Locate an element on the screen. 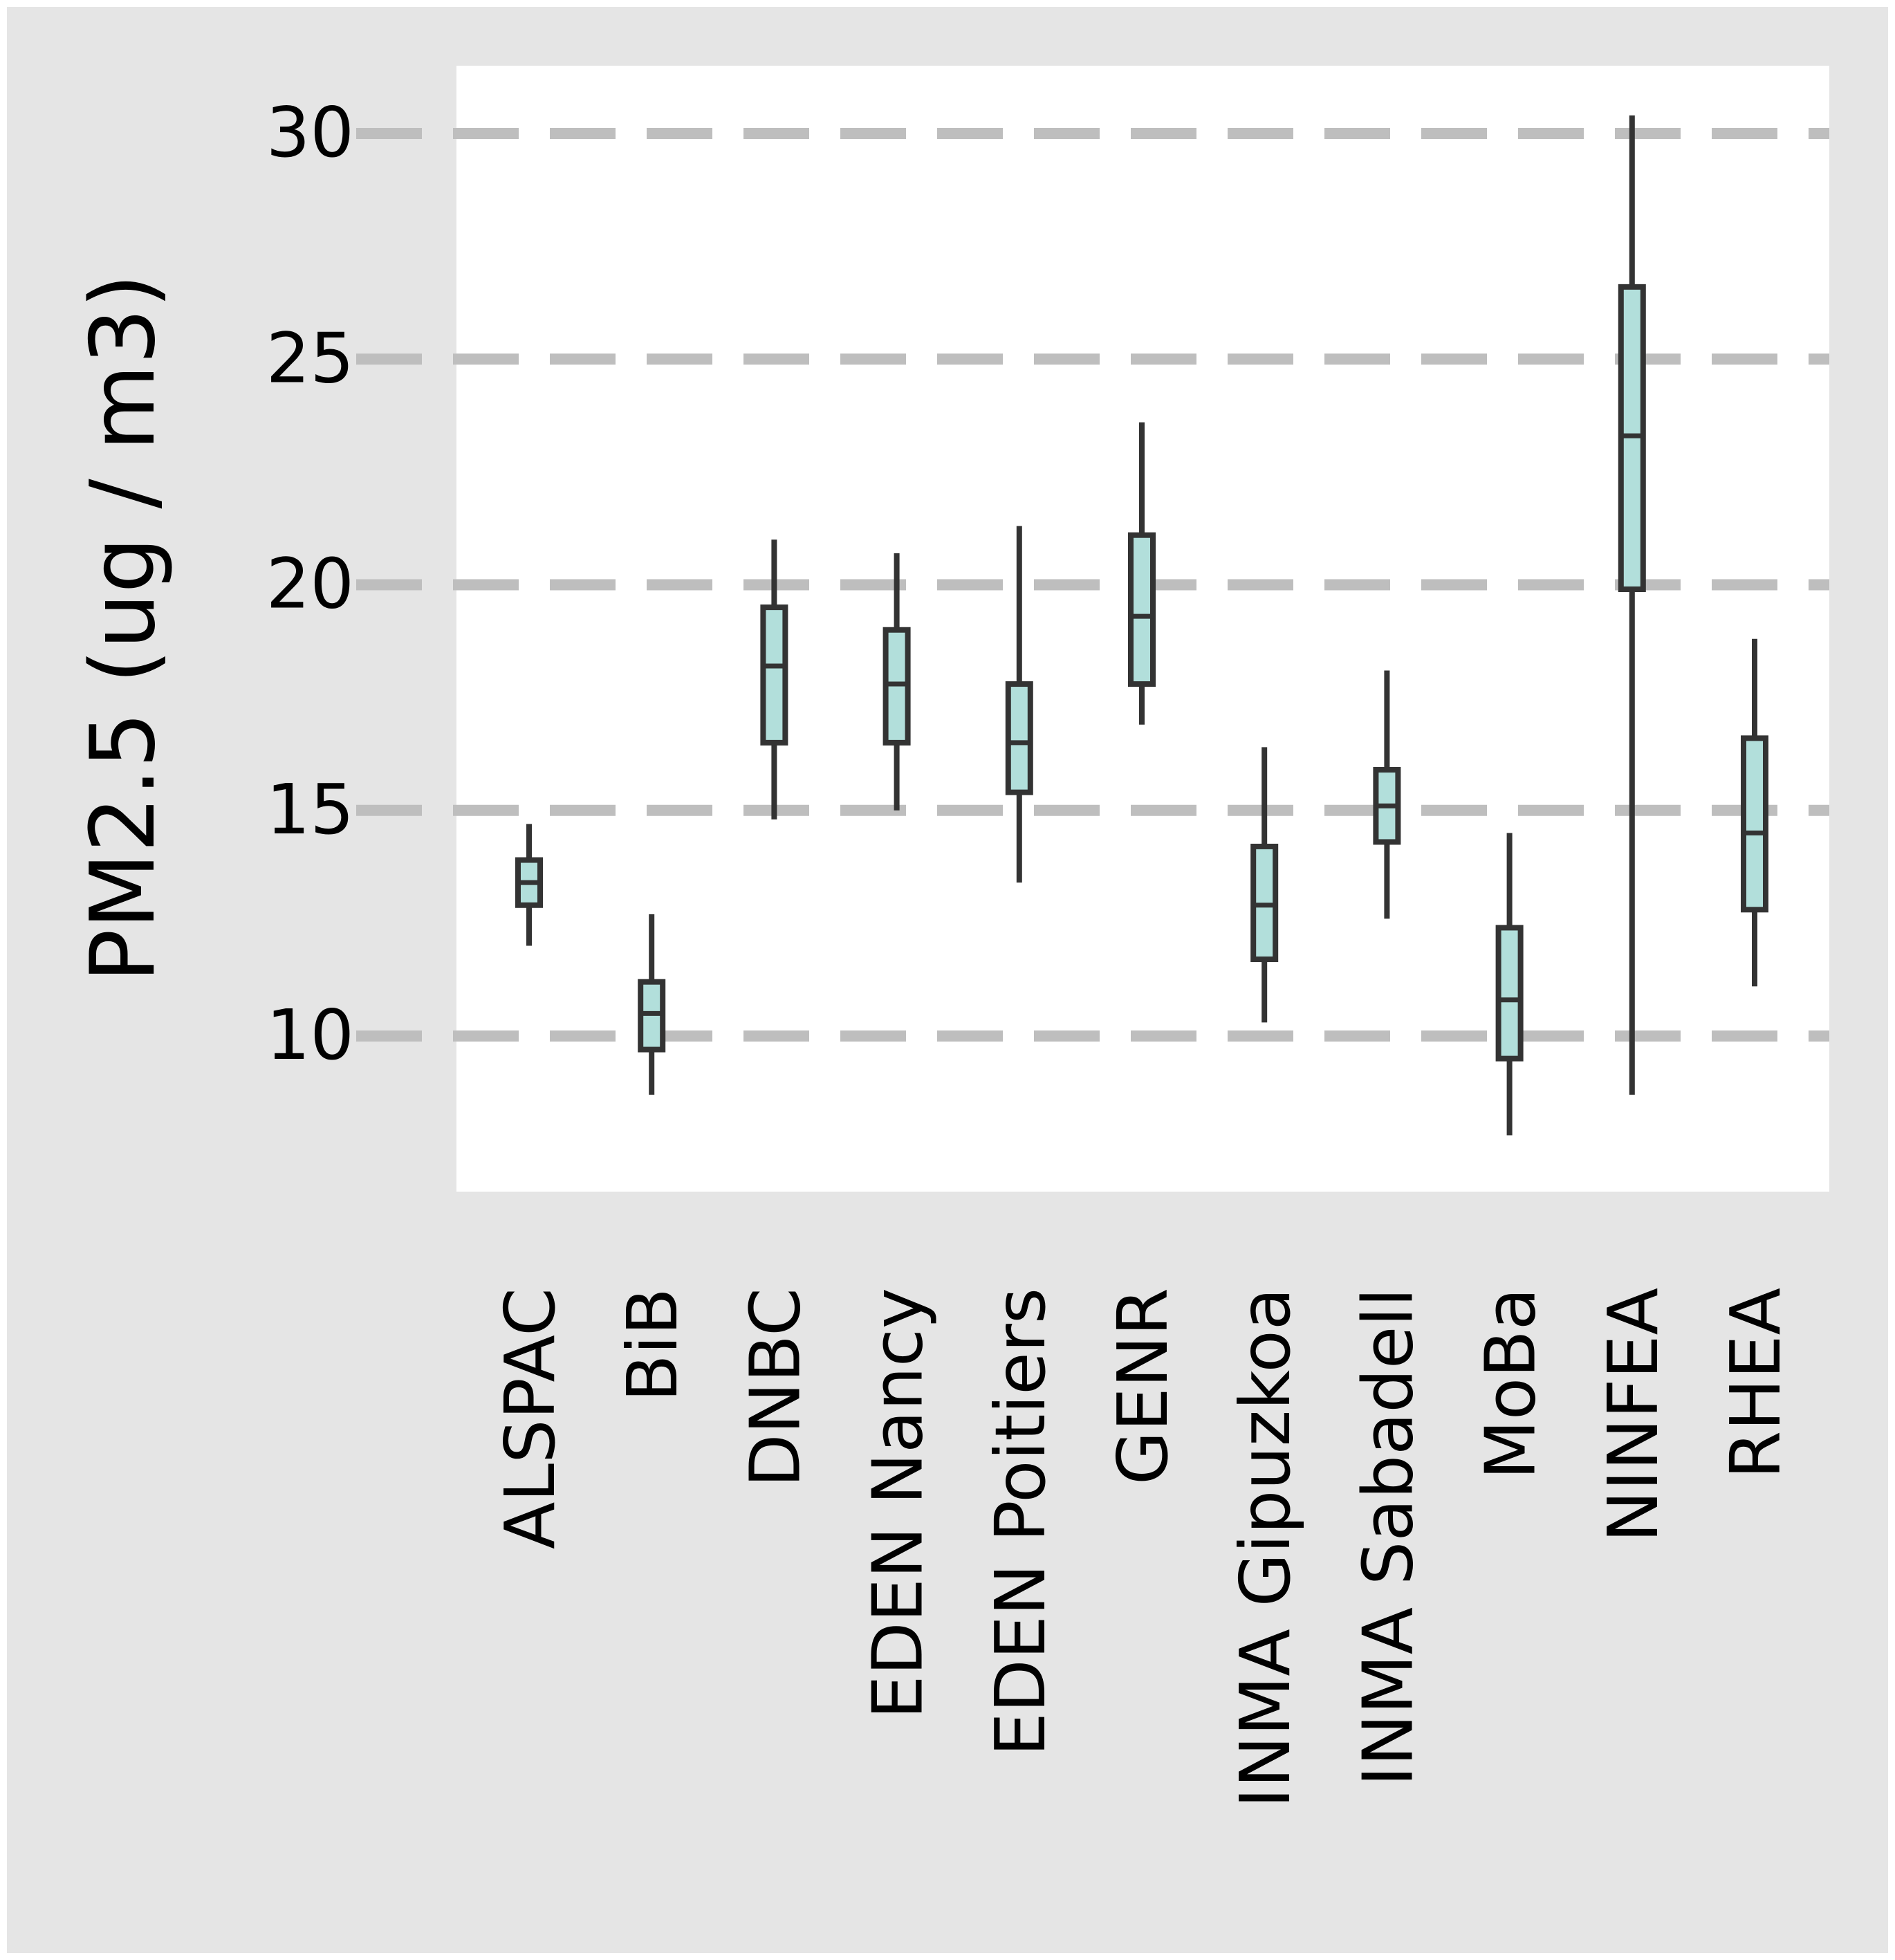 This screenshot has height=1960, width=1895. box-alspac is located at coordinates (529, 885).